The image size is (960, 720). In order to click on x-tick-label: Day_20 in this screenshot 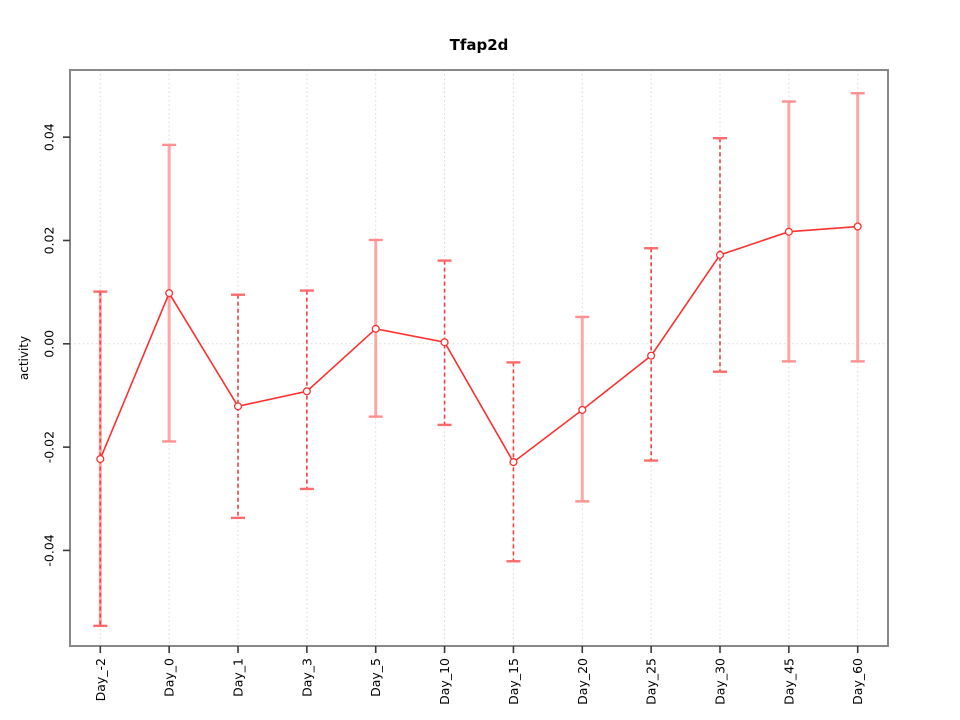, I will do `click(582, 681)`.